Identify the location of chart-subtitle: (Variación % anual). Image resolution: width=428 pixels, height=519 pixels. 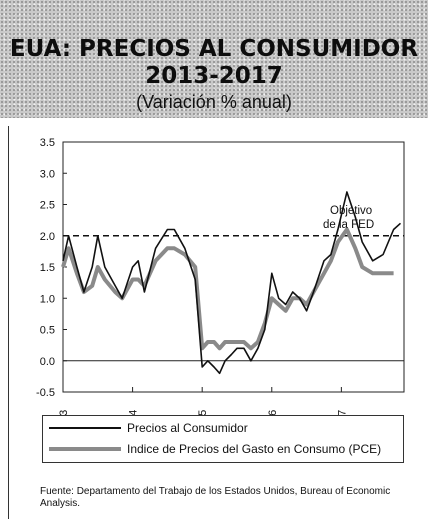
(214, 102).